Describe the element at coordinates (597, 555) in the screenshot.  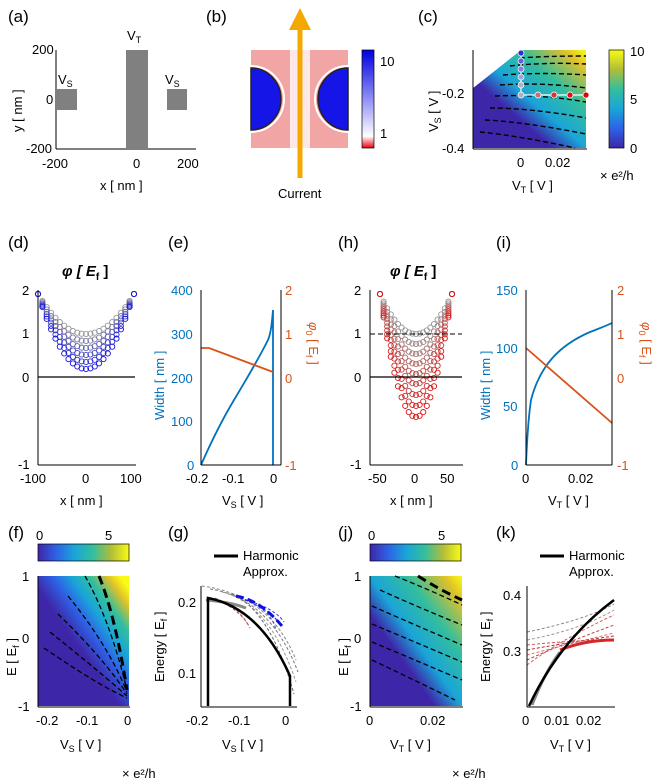
I see `k-legend-text: Harmonic` at that location.